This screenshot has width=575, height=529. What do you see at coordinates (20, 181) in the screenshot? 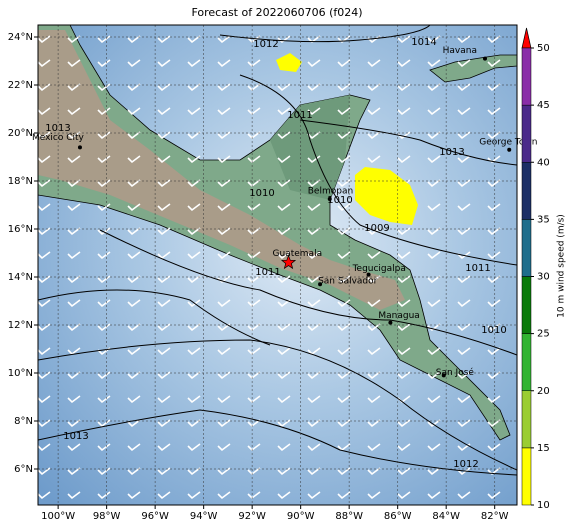
I see `y-tick-label: 18°N` at bounding box center [20, 181].